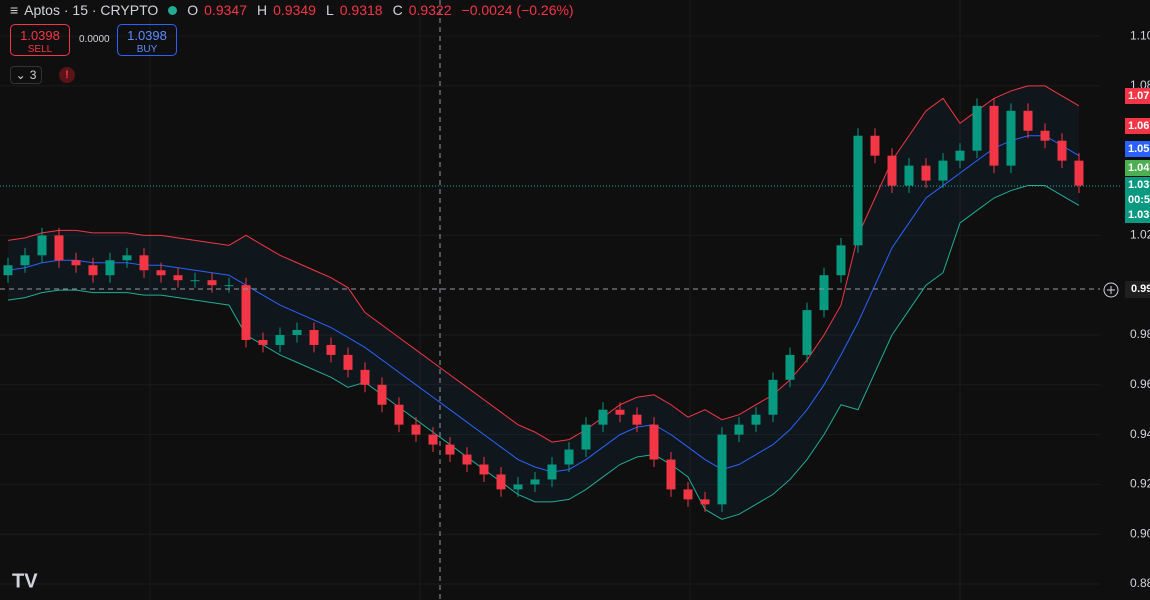 This screenshot has width=1150, height=600. What do you see at coordinates (517, 10) in the screenshot?
I see `price-change: −0.0024 (−0.26%)` at bounding box center [517, 10].